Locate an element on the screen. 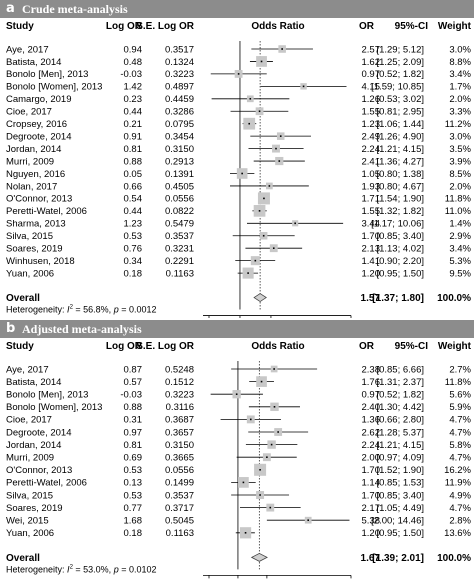 The height and width of the screenshot is (581, 474). overall-or: 1.67 is located at coordinates (371, 558).